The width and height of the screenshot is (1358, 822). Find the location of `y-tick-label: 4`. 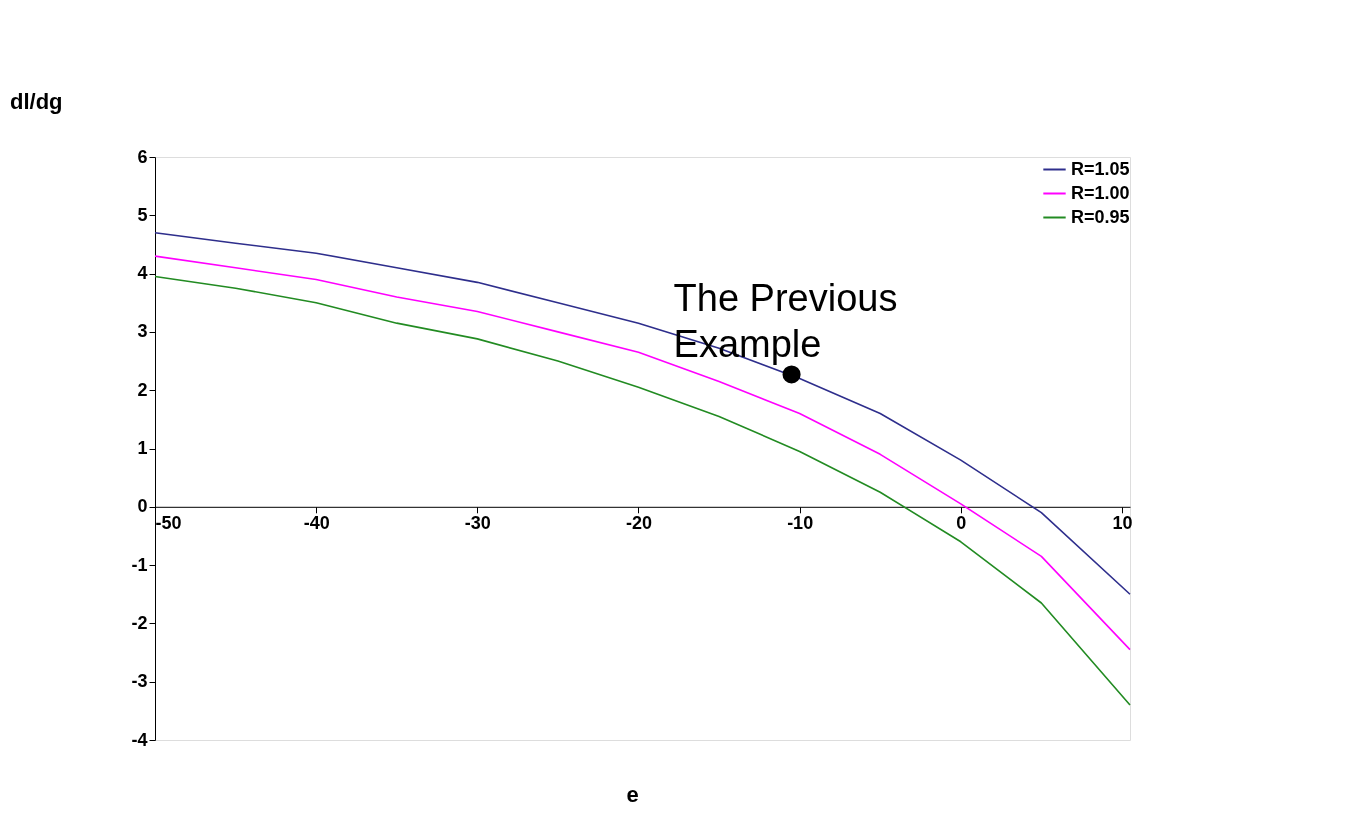

y-tick-label: 4 is located at coordinates (142, 273).